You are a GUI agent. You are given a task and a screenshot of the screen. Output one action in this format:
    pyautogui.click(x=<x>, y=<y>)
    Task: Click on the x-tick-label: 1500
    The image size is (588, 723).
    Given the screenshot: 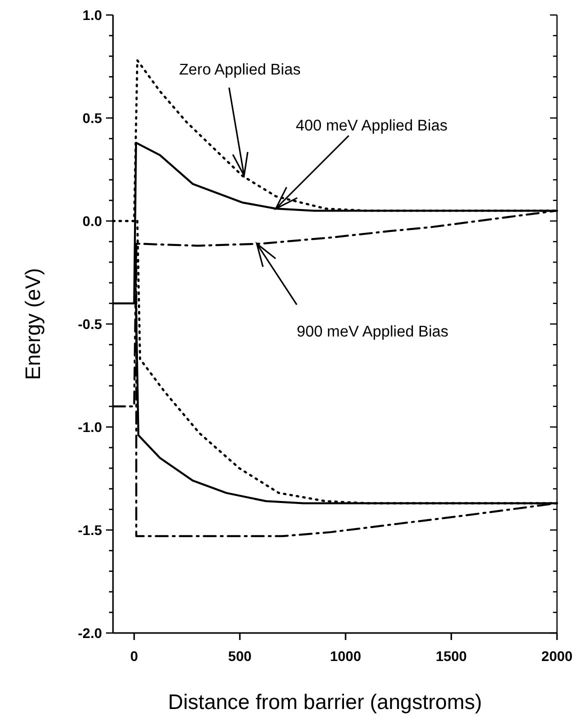 What is the action you would take?
    pyautogui.click(x=452, y=656)
    